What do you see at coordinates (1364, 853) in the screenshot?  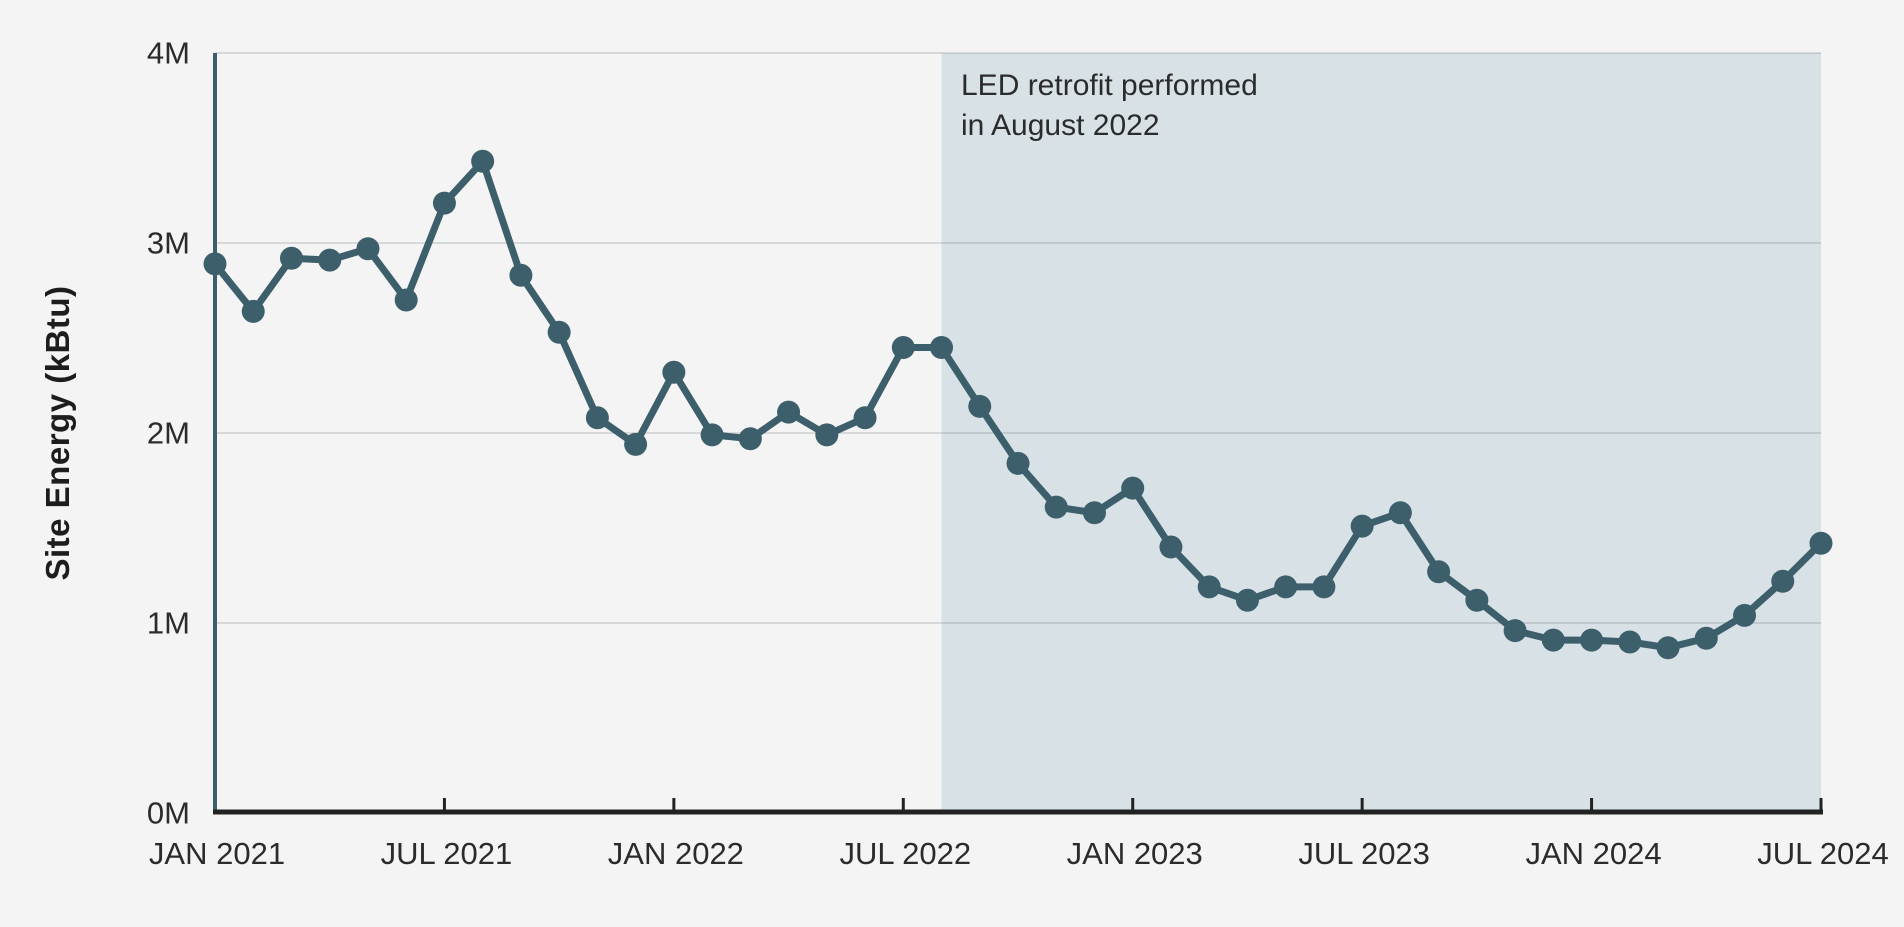 I see `x-tick-label: JUL 2023` at bounding box center [1364, 853].